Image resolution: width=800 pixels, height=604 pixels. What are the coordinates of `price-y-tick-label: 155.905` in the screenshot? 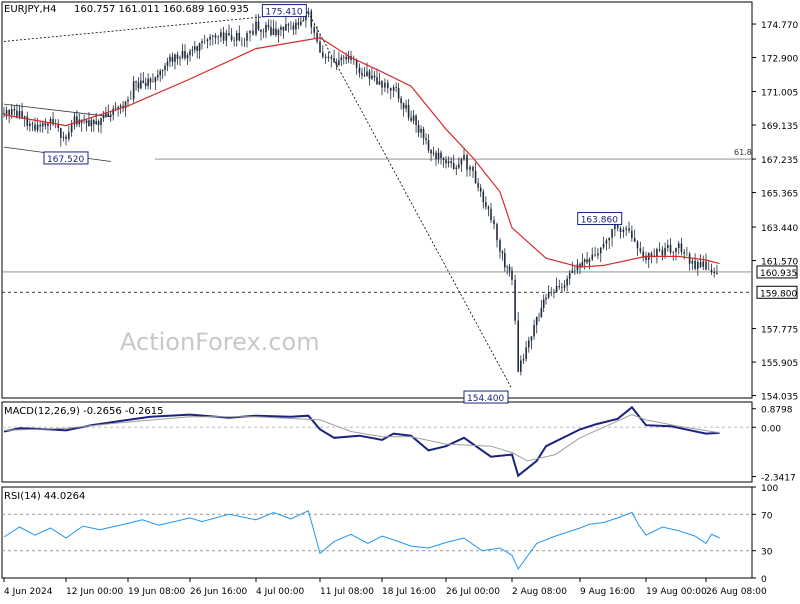 It's located at (779, 364).